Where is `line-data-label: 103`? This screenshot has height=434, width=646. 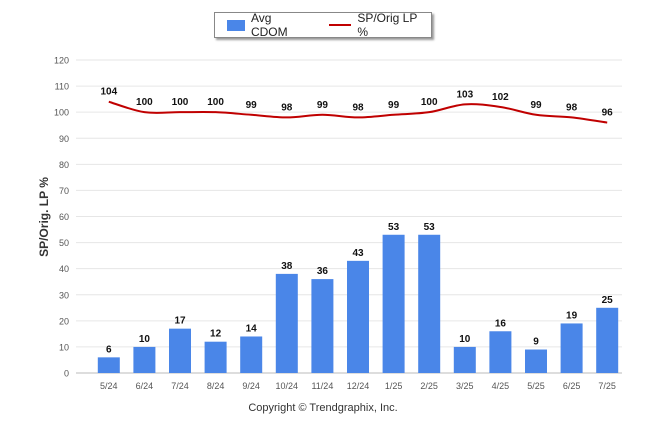 line-data-label: 103 is located at coordinates (464, 94).